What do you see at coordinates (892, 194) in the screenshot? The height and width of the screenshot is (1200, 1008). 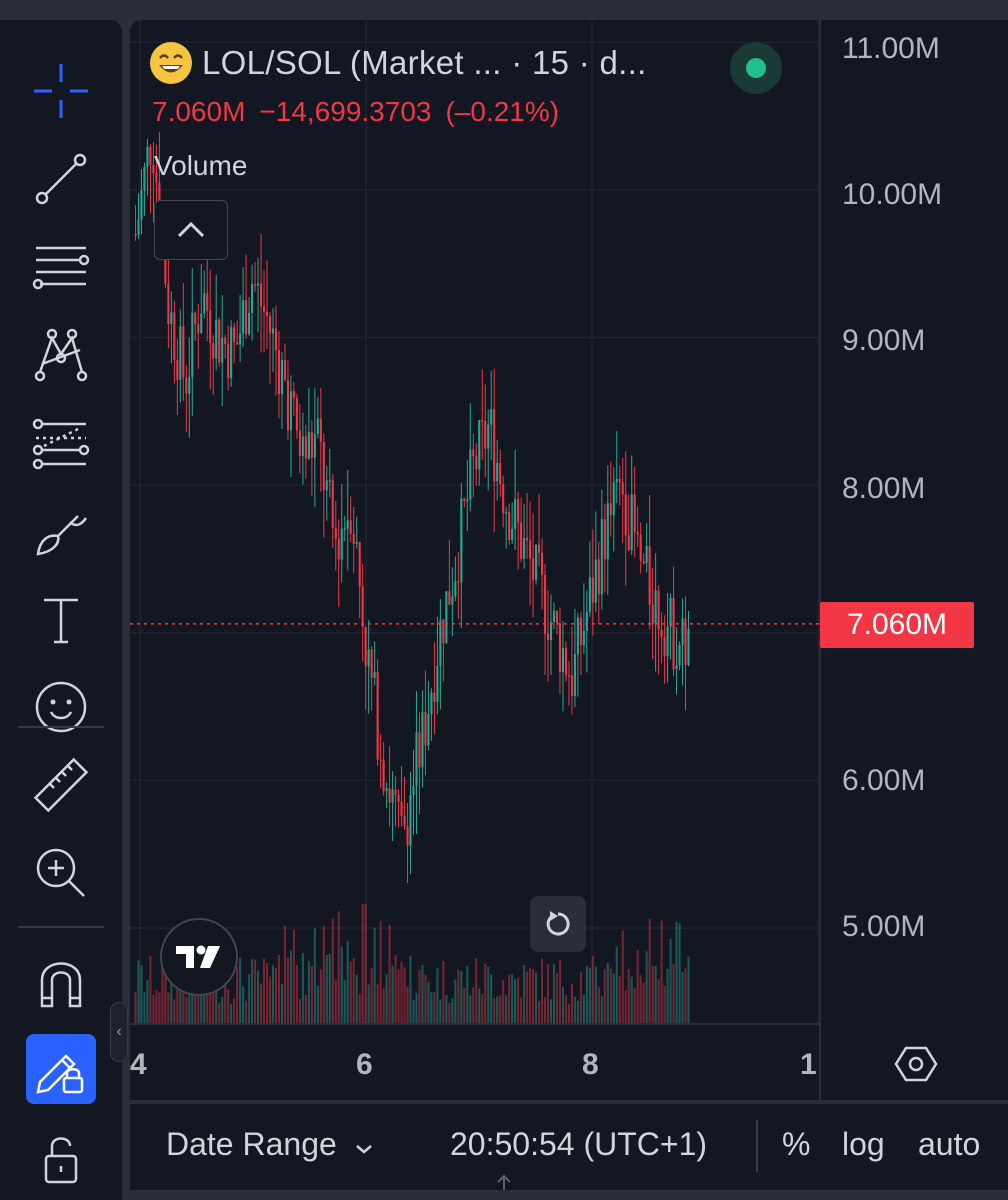 I see `price-axis-label: 10.00M` at bounding box center [892, 194].